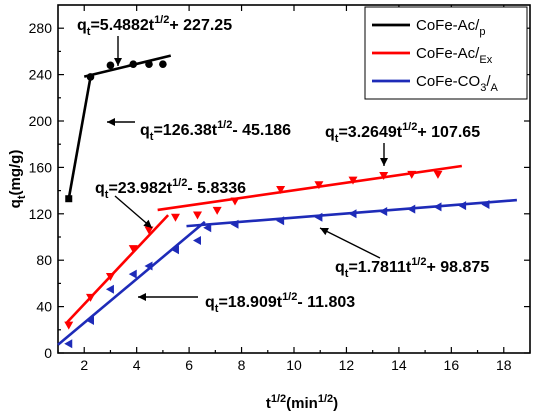  I want to click on arrow-eq-1-head, so click(111, 122).